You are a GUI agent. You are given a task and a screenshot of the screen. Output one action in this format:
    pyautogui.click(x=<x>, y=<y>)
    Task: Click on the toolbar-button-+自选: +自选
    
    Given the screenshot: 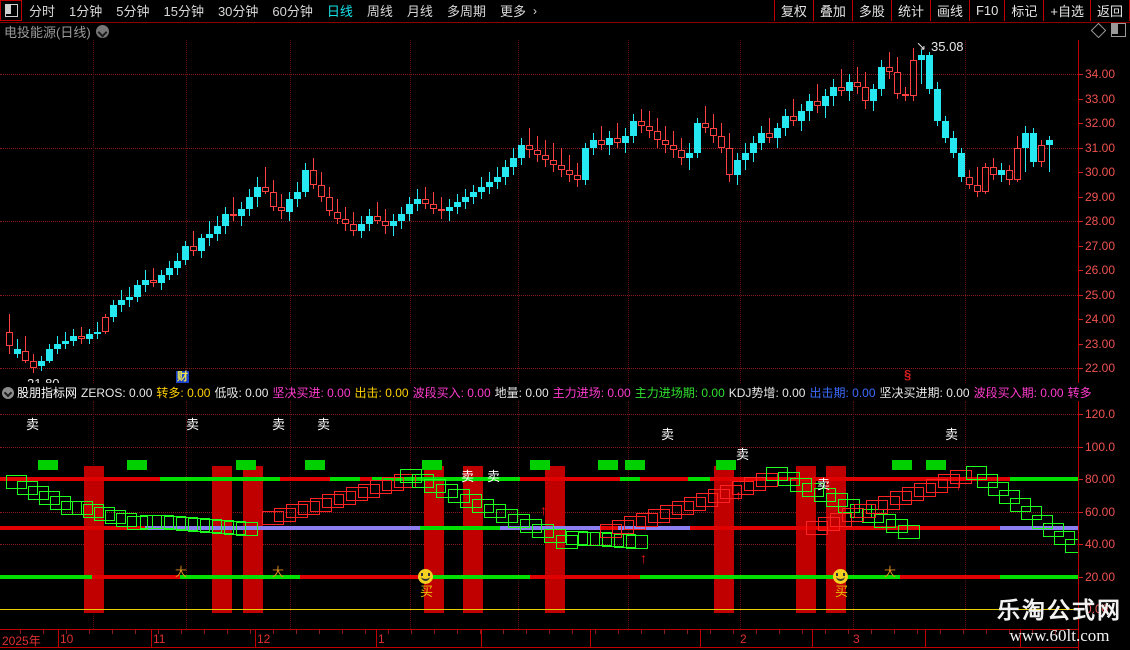 What is the action you would take?
    pyautogui.click(x=1067, y=10)
    